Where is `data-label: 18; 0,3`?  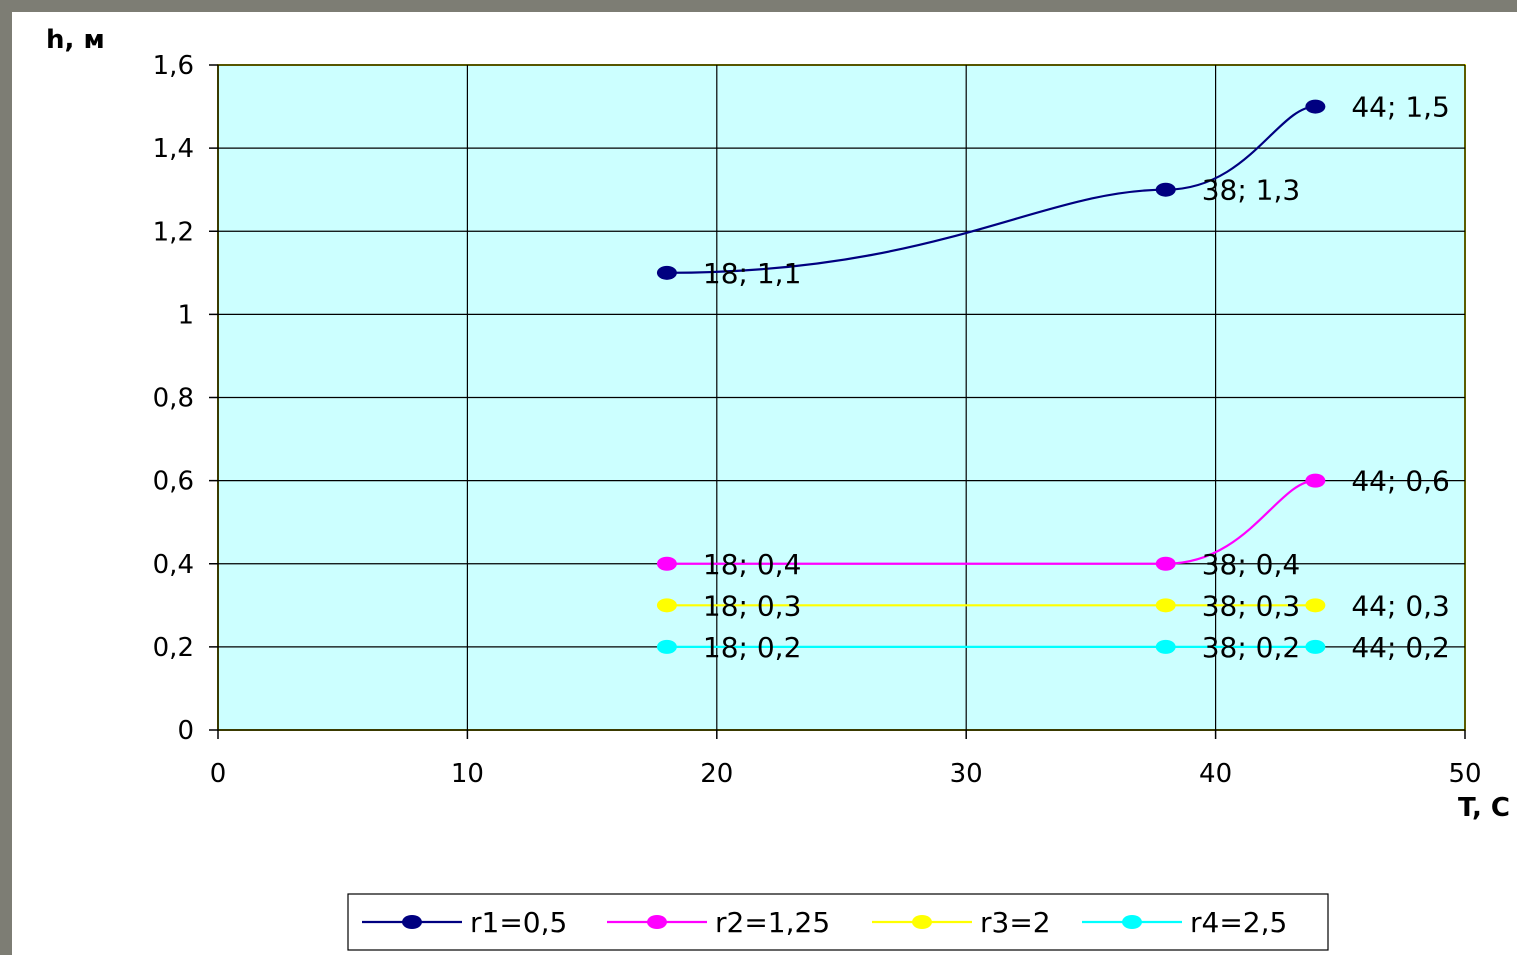 data-label: 18; 0,3 is located at coordinates (752, 605).